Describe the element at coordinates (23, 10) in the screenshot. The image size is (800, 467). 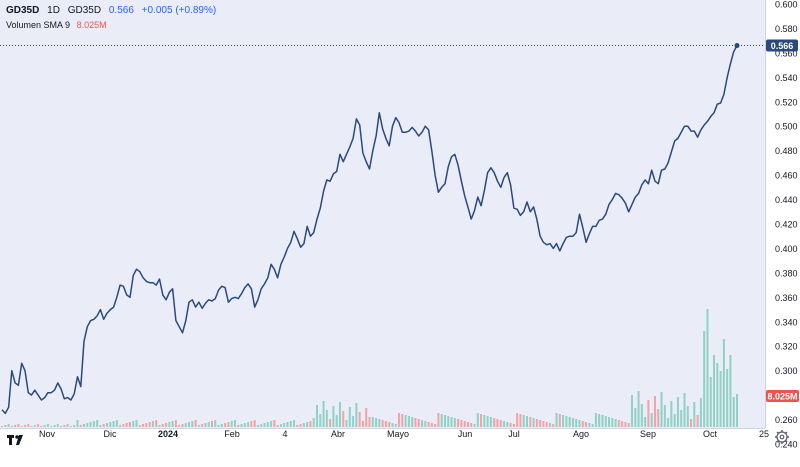
I see `symbol-label: GD35D` at that location.